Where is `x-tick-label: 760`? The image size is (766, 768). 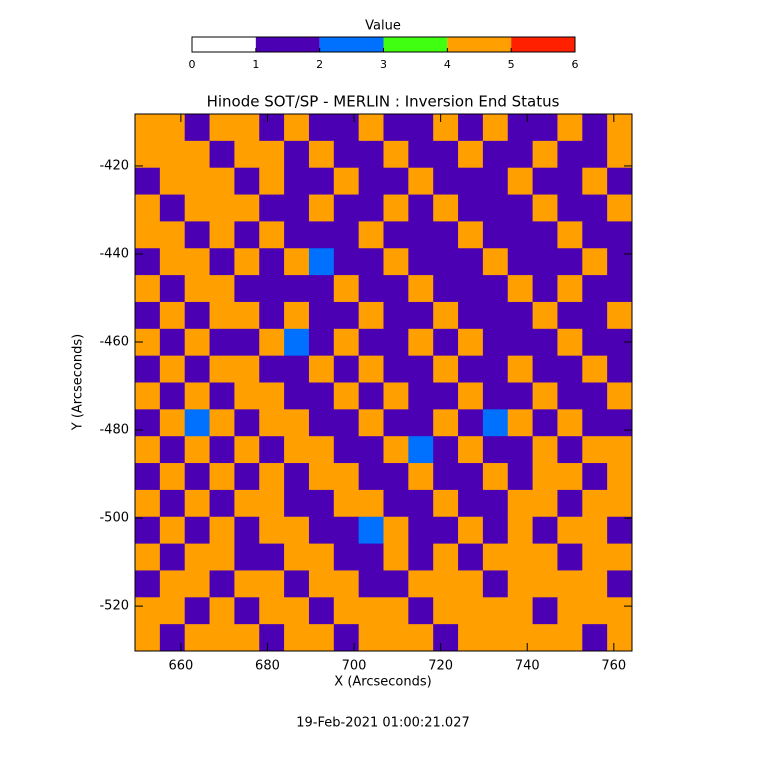
x-tick-label: 760 is located at coordinates (613, 666).